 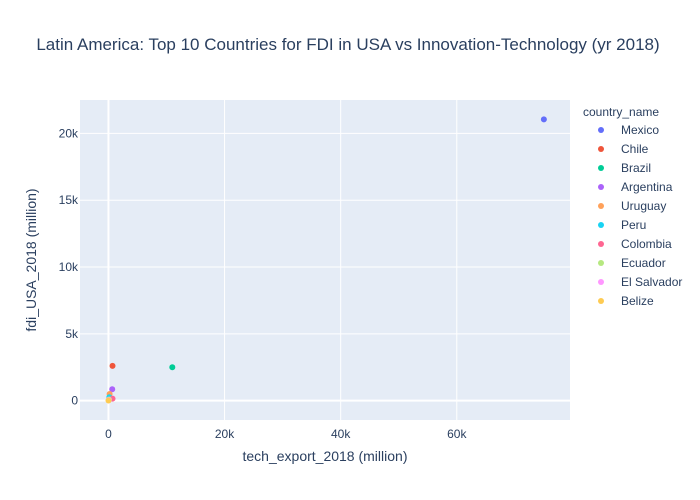 I want to click on legend-label: Mexico, so click(x=640, y=130).